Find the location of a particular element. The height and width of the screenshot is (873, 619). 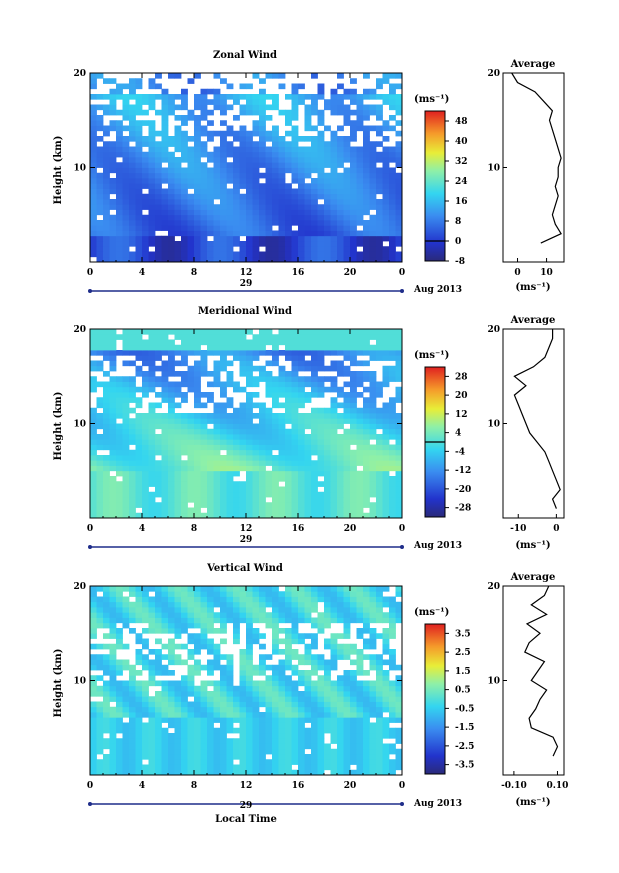

y-tick-label: 10 is located at coordinates (79, 682).